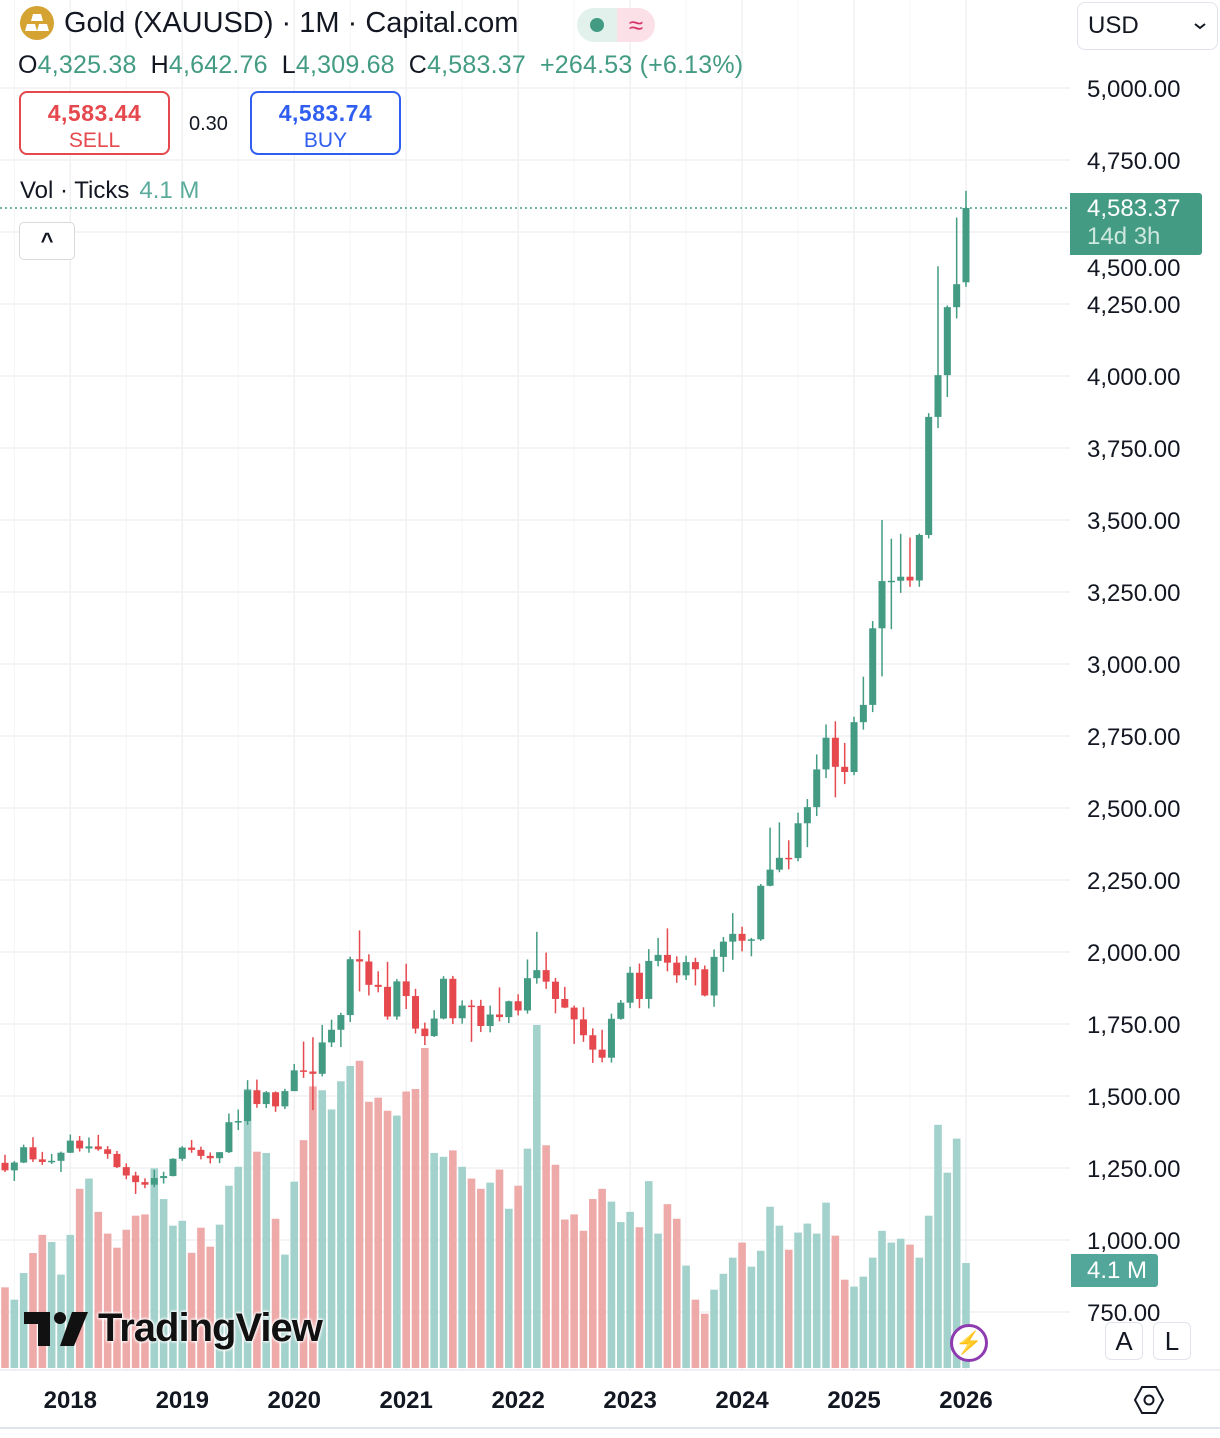  I want to click on symbol-title: Gold (XAUUSD) · 1M · Capital.com, so click(291, 22).